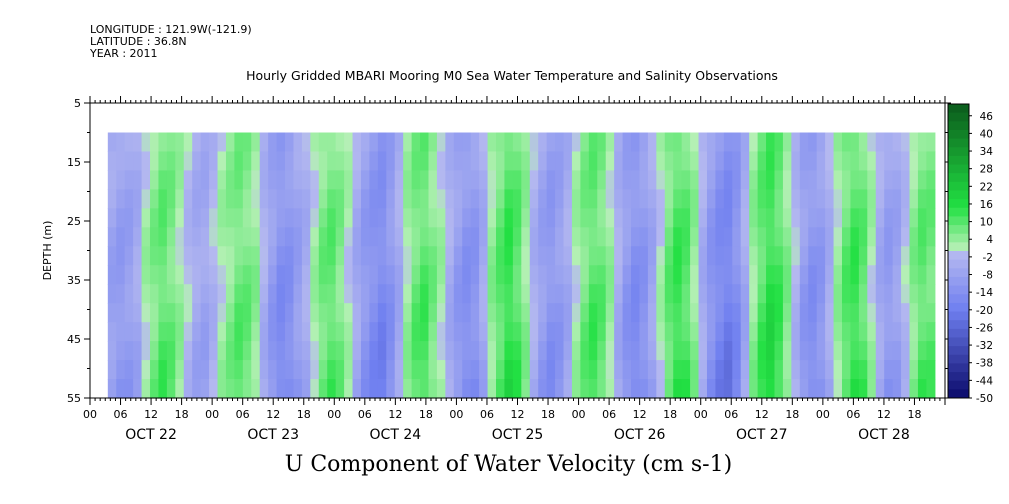 This screenshot has height=504, width=1009. What do you see at coordinates (151, 435) in the screenshot?
I see `x-day-label: OCT 22` at bounding box center [151, 435].